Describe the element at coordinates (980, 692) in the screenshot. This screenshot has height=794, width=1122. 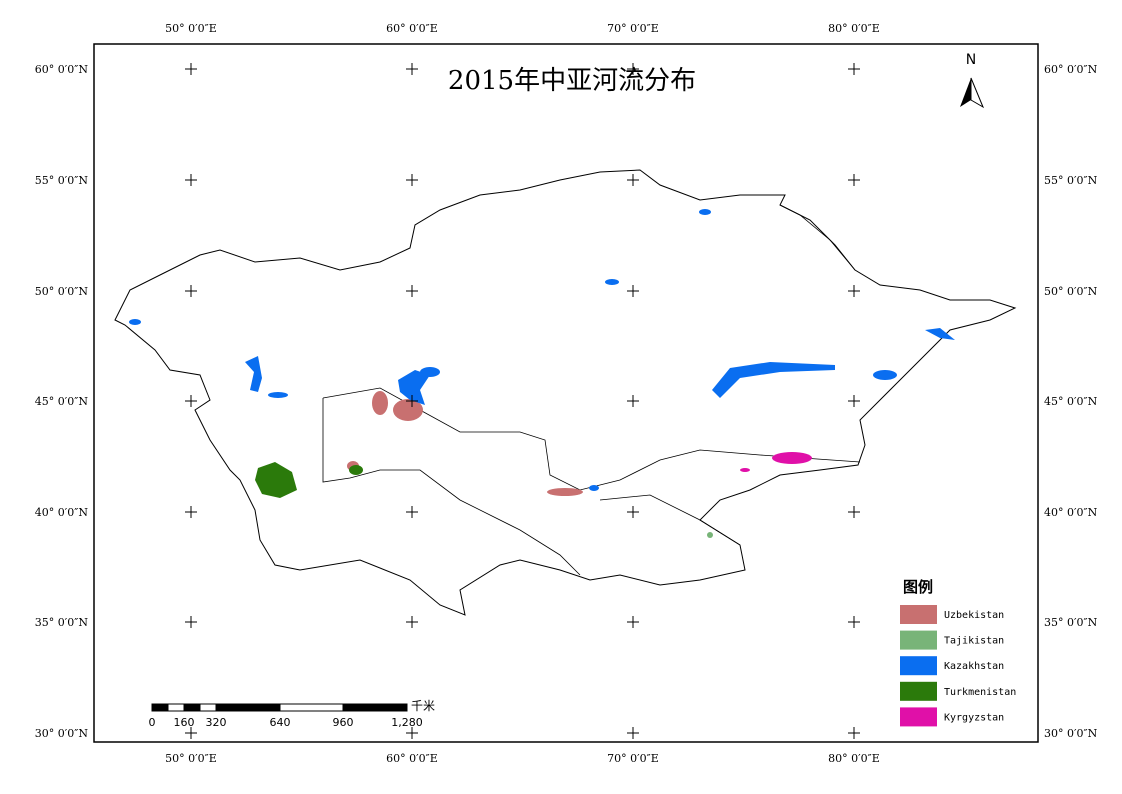
I see `legend-label: Turkmenistan` at that location.